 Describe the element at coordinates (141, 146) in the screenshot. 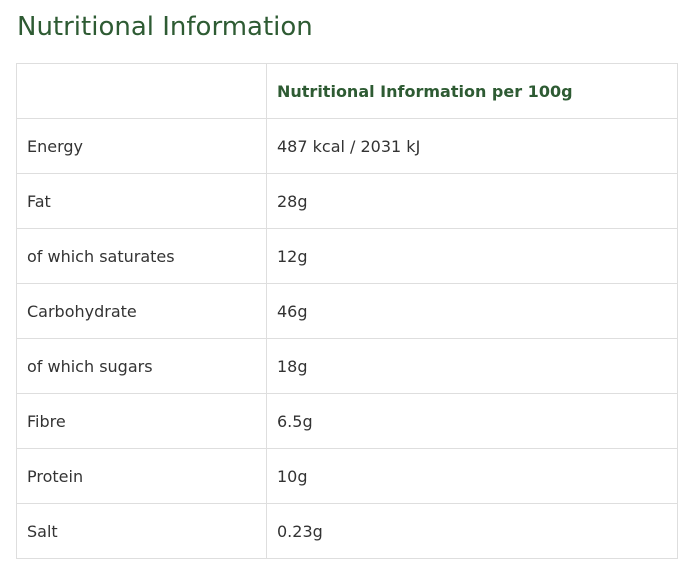

I see `nutrient-label: Energy` at that location.